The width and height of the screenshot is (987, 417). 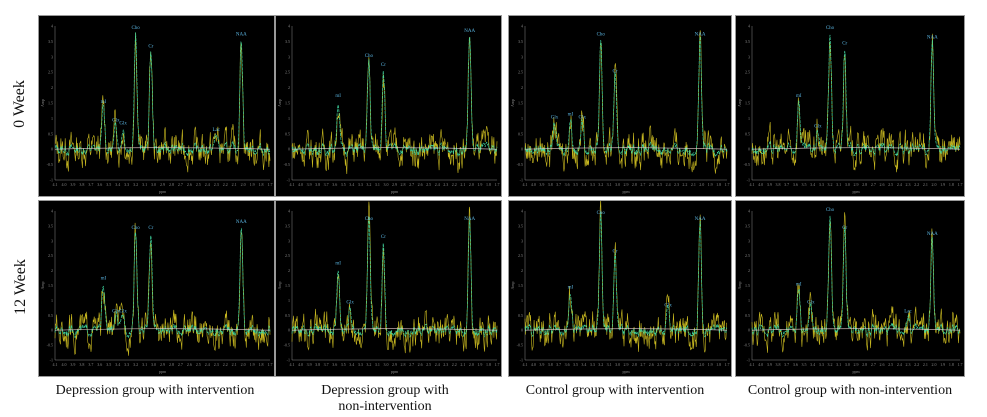 I want to click on x-tick-label: 1.9, so click(x=252, y=184).